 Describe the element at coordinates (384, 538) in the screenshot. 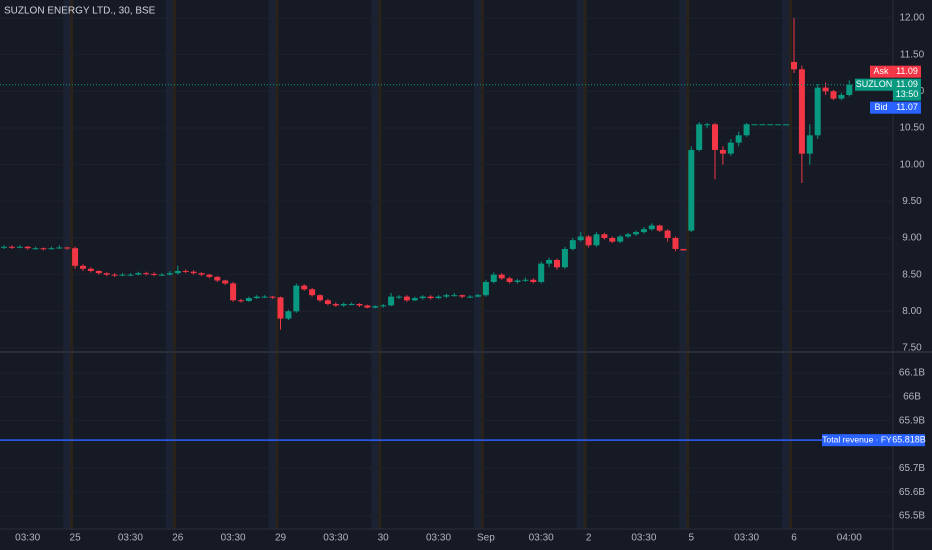

I see `x-tick-label: 30` at that location.